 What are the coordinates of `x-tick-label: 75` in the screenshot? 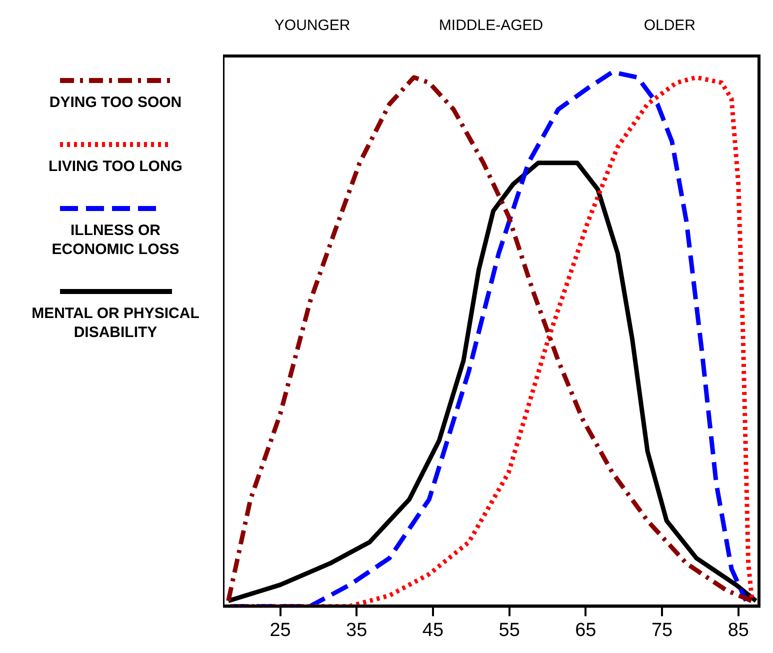 It's located at (662, 630).